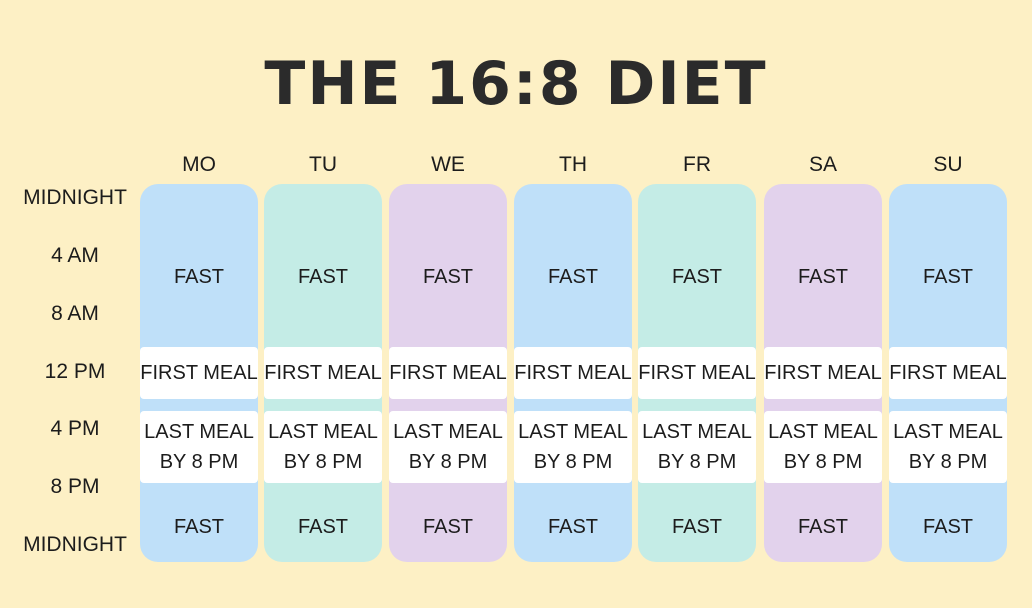 The height and width of the screenshot is (608, 1032). What do you see at coordinates (75, 197) in the screenshot?
I see `time-label-midnight-start: MIDNIGHT` at bounding box center [75, 197].